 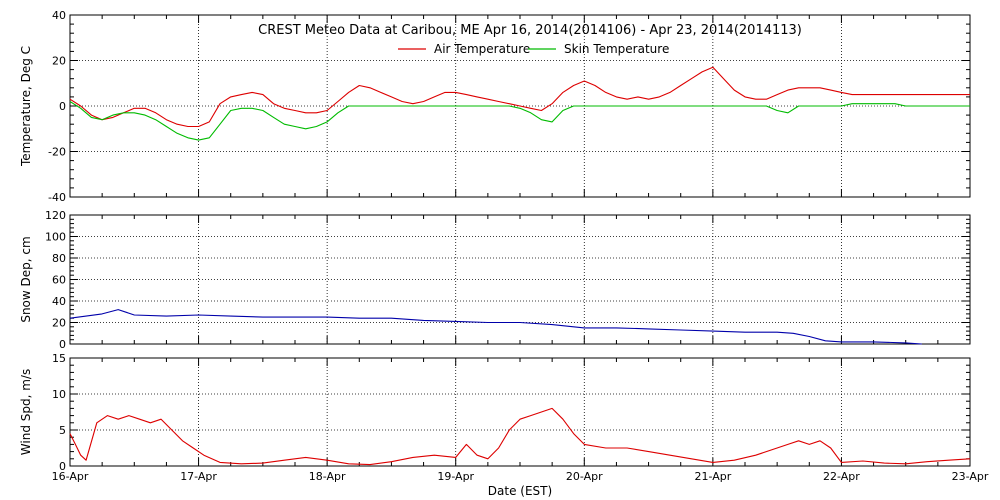 What do you see at coordinates (57, 197) in the screenshot?
I see `y-tick-label: -40` at bounding box center [57, 197].